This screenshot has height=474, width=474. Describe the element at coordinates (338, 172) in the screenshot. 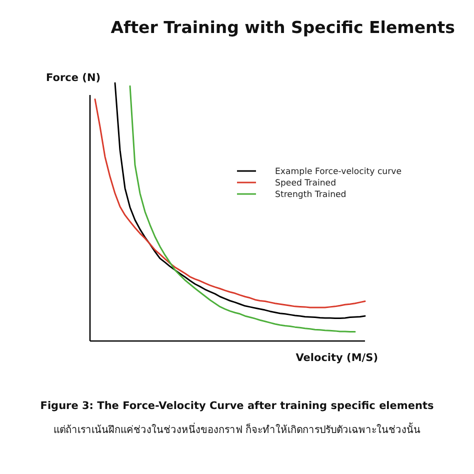

I see `legend-label: Example Force-velocity curve` at that location.